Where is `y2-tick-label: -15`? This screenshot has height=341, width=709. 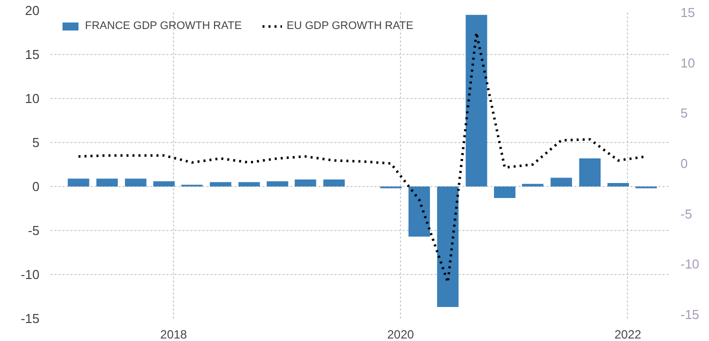
y2-tick-label: -15 is located at coordinates (690, 314).